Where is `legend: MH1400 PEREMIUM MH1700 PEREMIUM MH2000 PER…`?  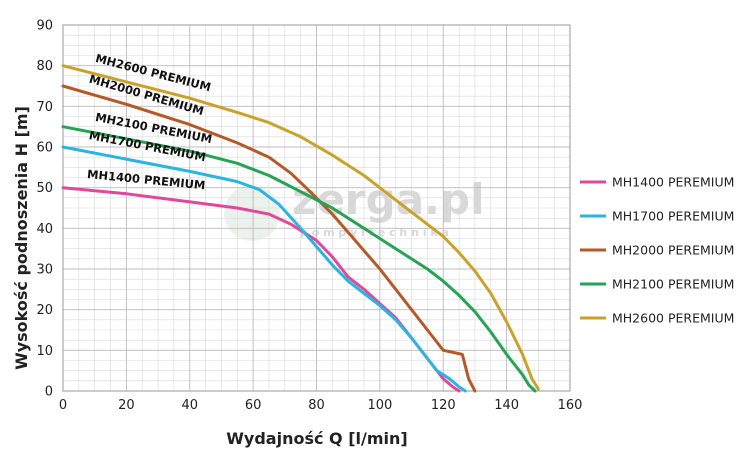
legend: MH1400 PEREMIUM MH1700 PEREMIUM MH2000 PER… is located at coordinates (657, 250).